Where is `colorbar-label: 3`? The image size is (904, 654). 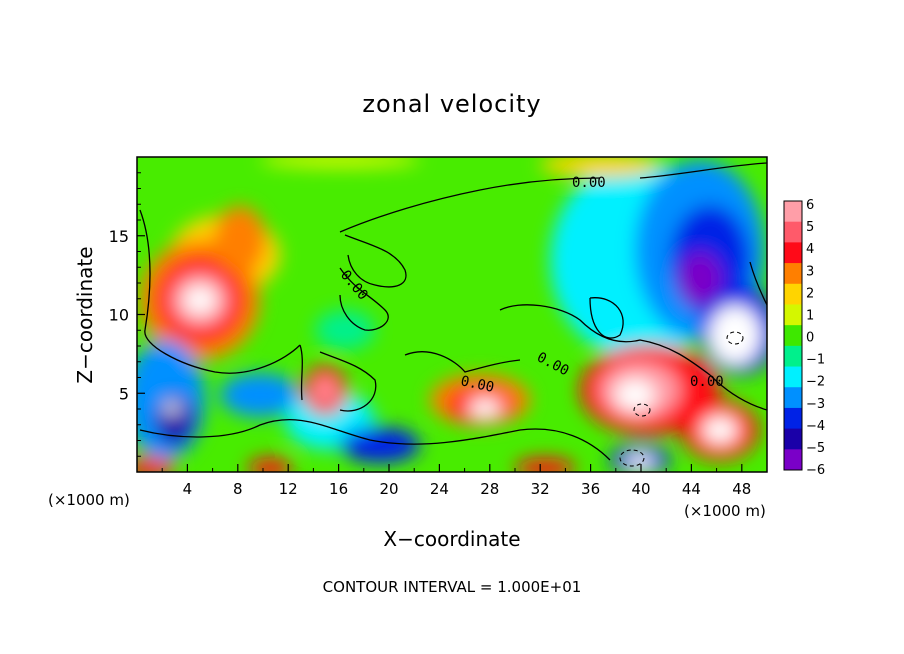 colorbar-label: 3 is located at coordinates (810, 271).